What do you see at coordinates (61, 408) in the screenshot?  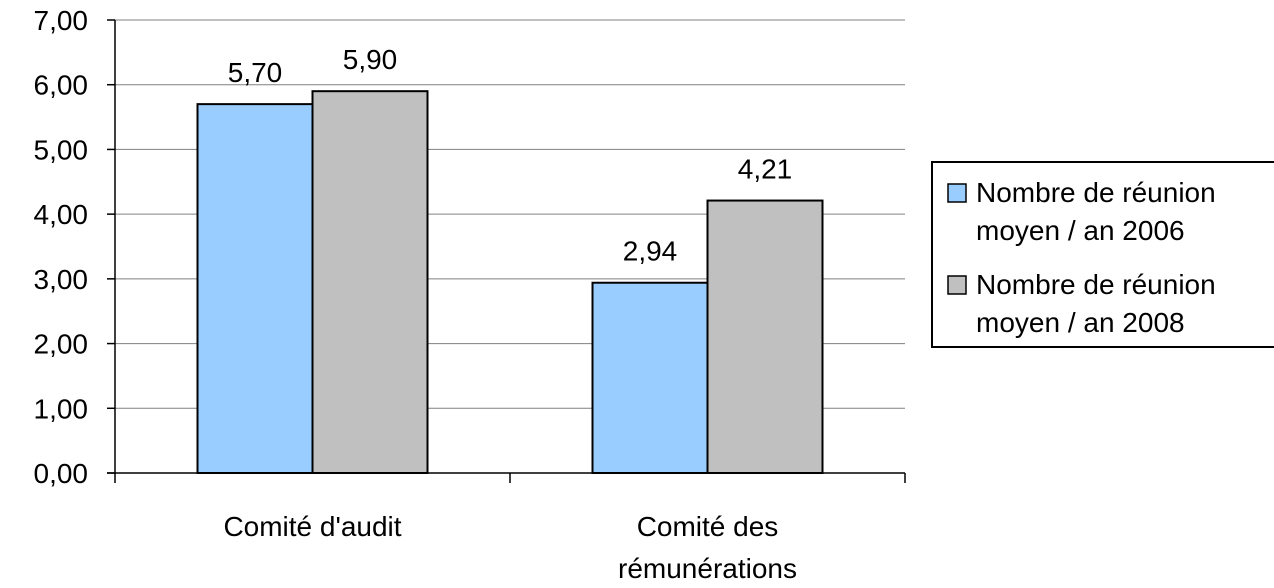 I see `y-tick-label: 1,00` at bounding box center [61, 408].